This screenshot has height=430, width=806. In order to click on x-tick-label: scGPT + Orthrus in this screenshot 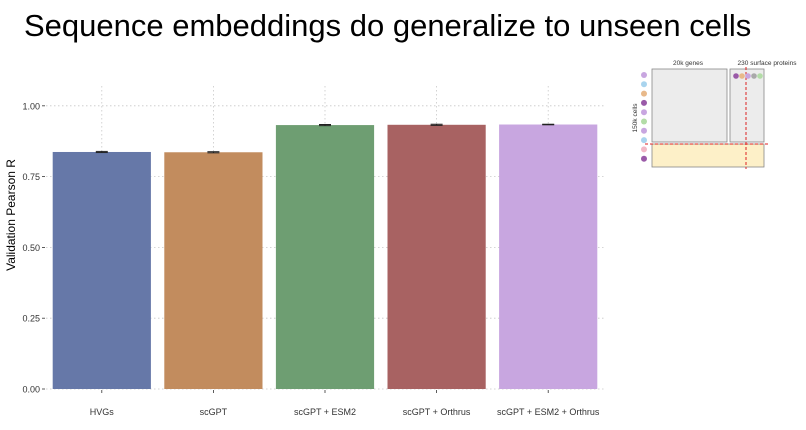, I will do `click(437, 412)`.